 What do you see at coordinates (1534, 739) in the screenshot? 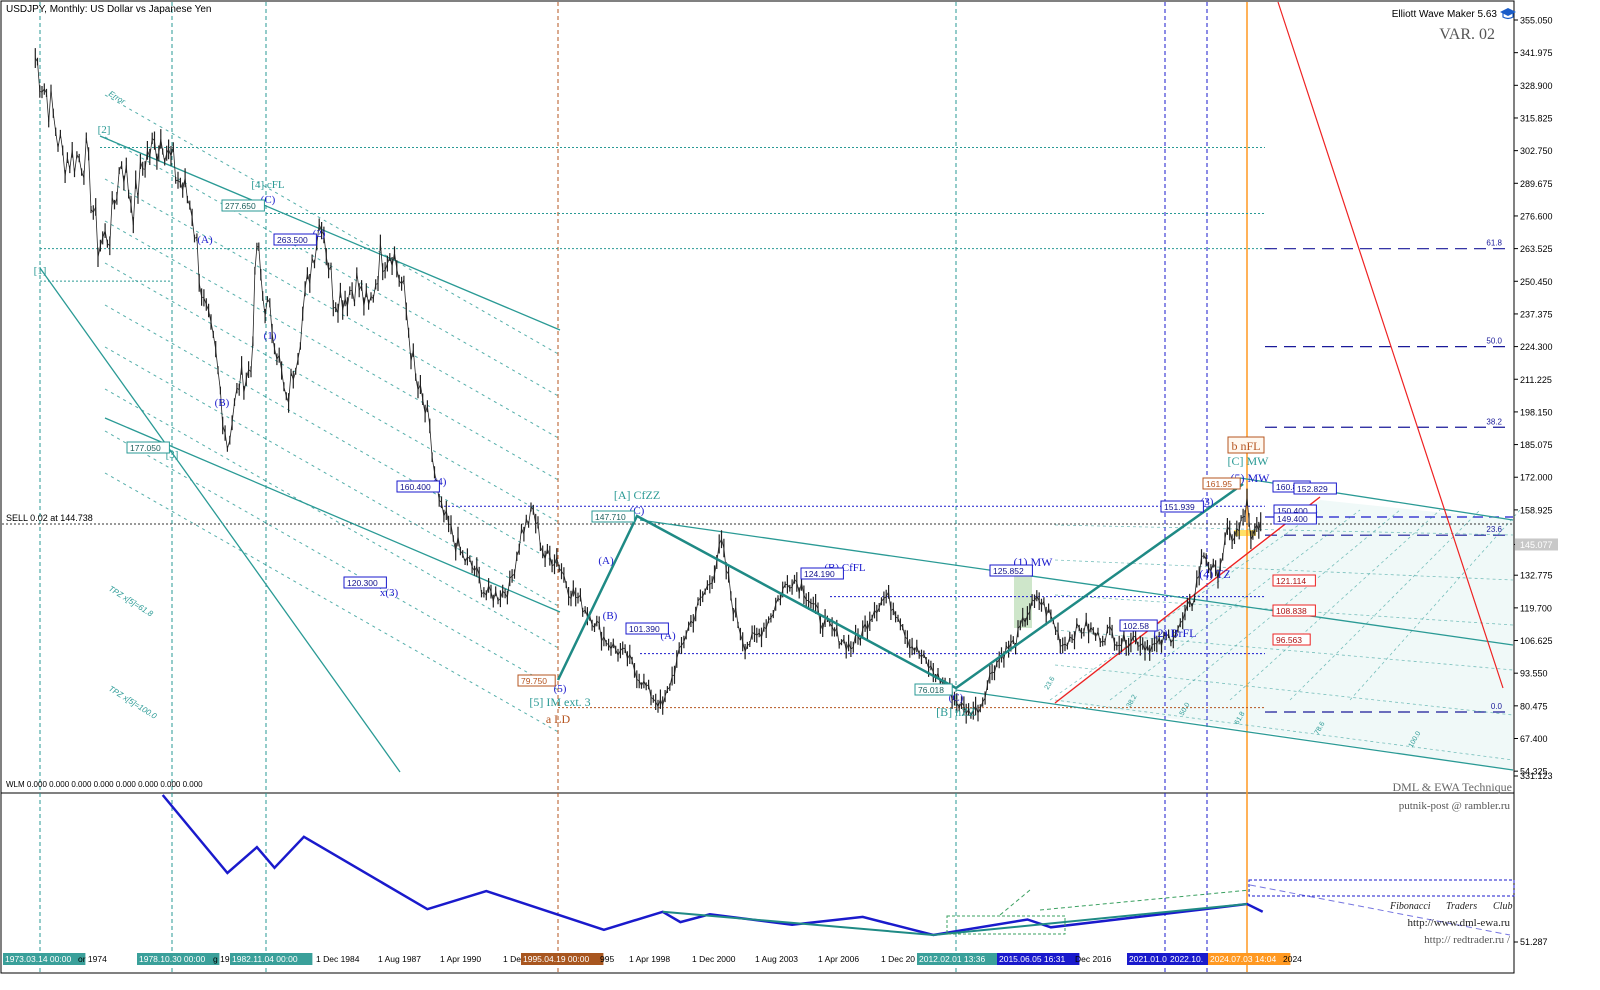
I see `y-tick-label-22: 67.400` at bounding box center [1534, 739].